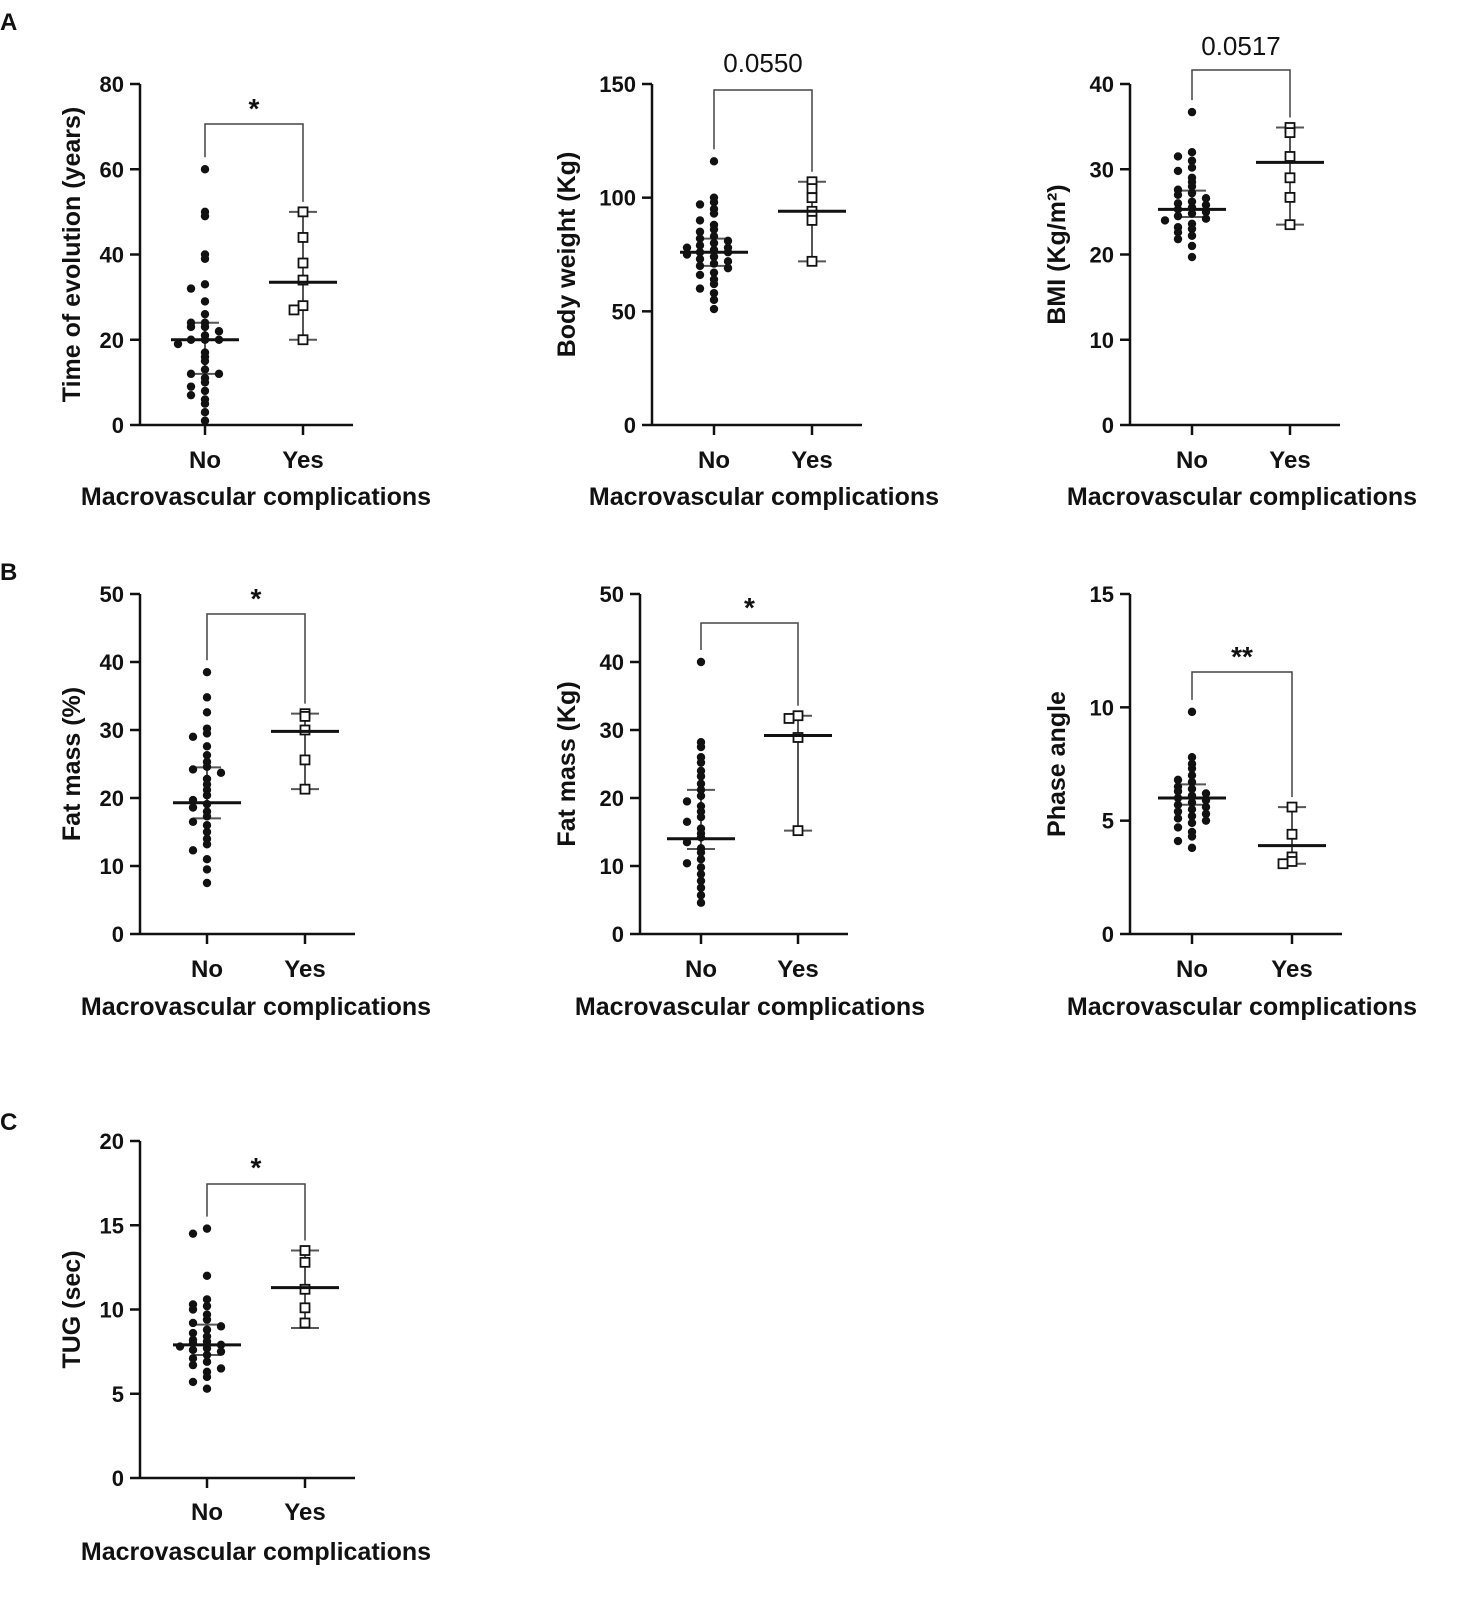 This screenshot has width=1472, height=1607. What do you see at coordinates (763, 63) in the screenshot?
I see `significance-label: 0.0550` at bounding box center [763, 63].